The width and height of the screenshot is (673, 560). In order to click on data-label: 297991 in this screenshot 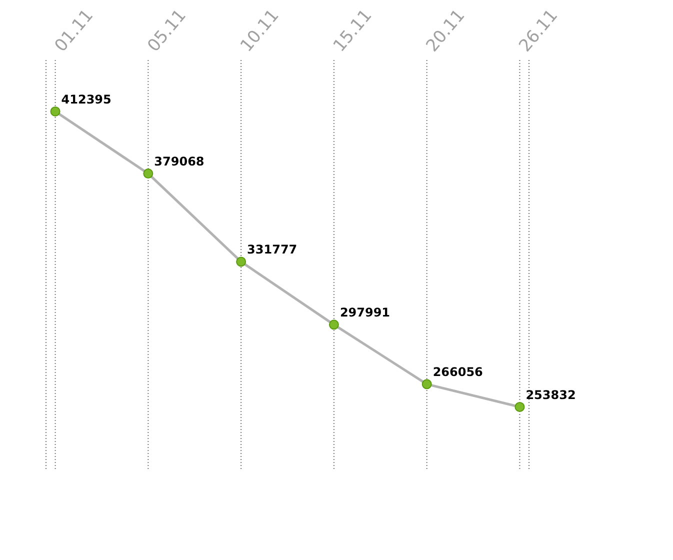, I will do `click(365, 313)`.